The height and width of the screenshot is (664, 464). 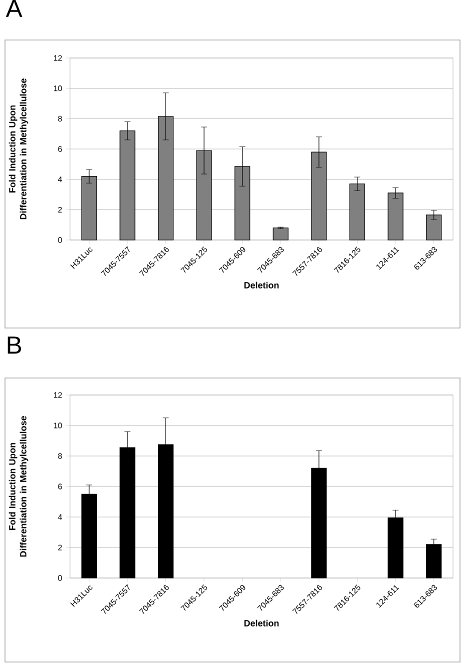 I want to click on chart-title: B, so click(x=15, y=345).